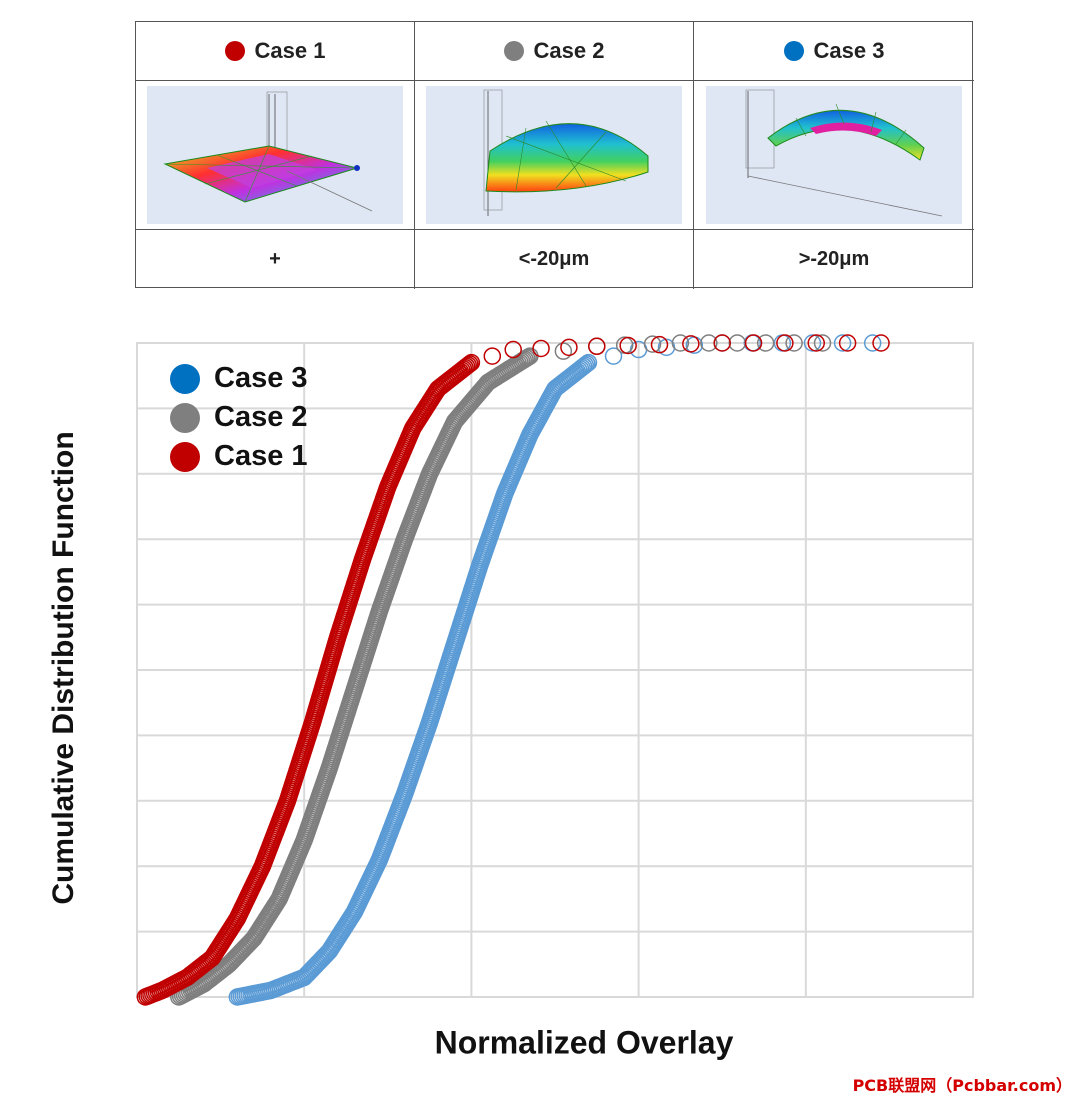 The height and width of the screenshot is (1102, 1080). What do you see at coordinates (290, 50) in the screenshot?
I see `case-1-label: Case 1` at bounding box center [290, 50].